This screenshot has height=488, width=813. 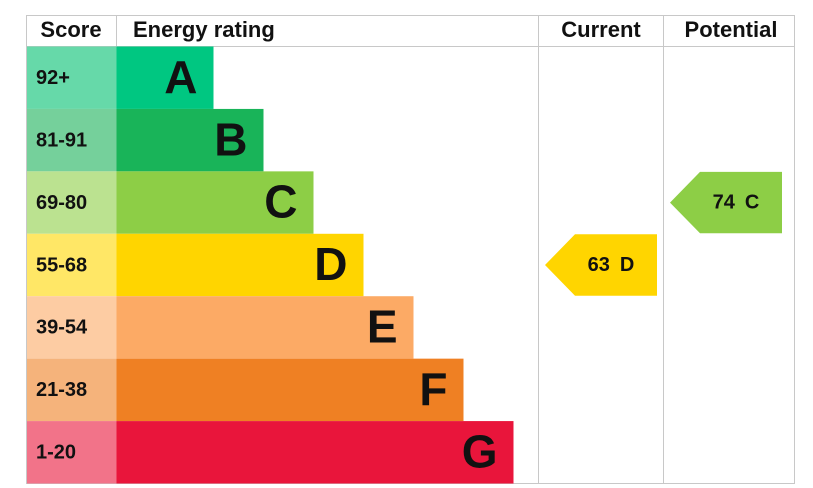 What do you see at coordinates (752, 203) in the screenshot?
I see `potential-band: C` at bounding box center [752, 203].